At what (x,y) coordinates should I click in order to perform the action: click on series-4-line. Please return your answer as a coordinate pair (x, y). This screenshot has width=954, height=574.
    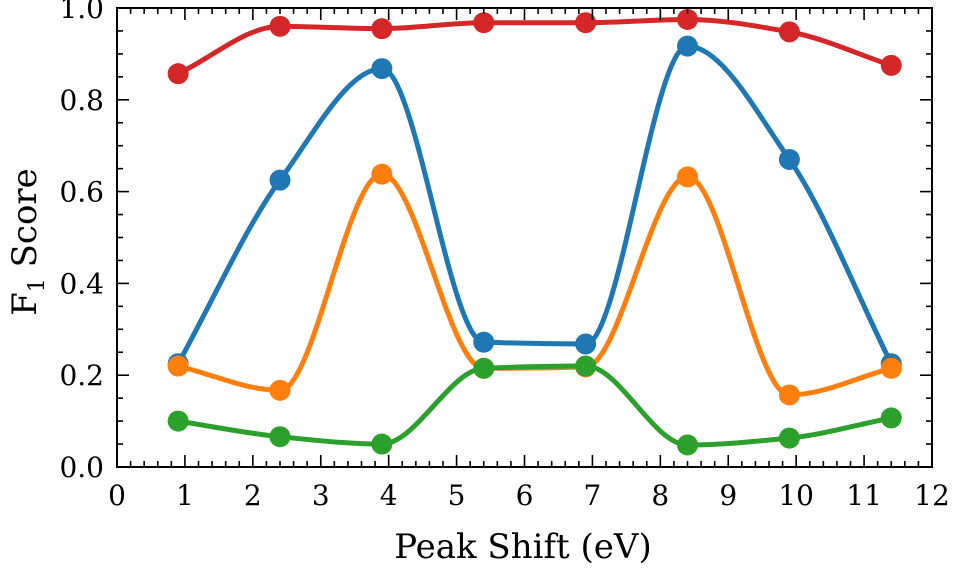
    Looking at the image, I should click on (534, 405).